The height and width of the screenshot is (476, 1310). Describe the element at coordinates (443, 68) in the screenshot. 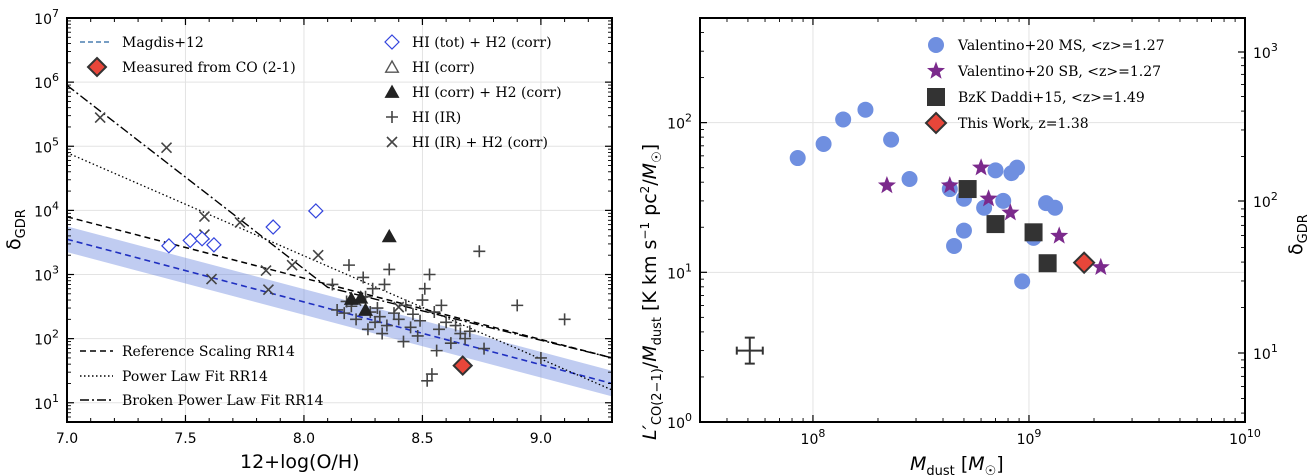

I see `legend-upper-right-label: HI (corr)` at that location.